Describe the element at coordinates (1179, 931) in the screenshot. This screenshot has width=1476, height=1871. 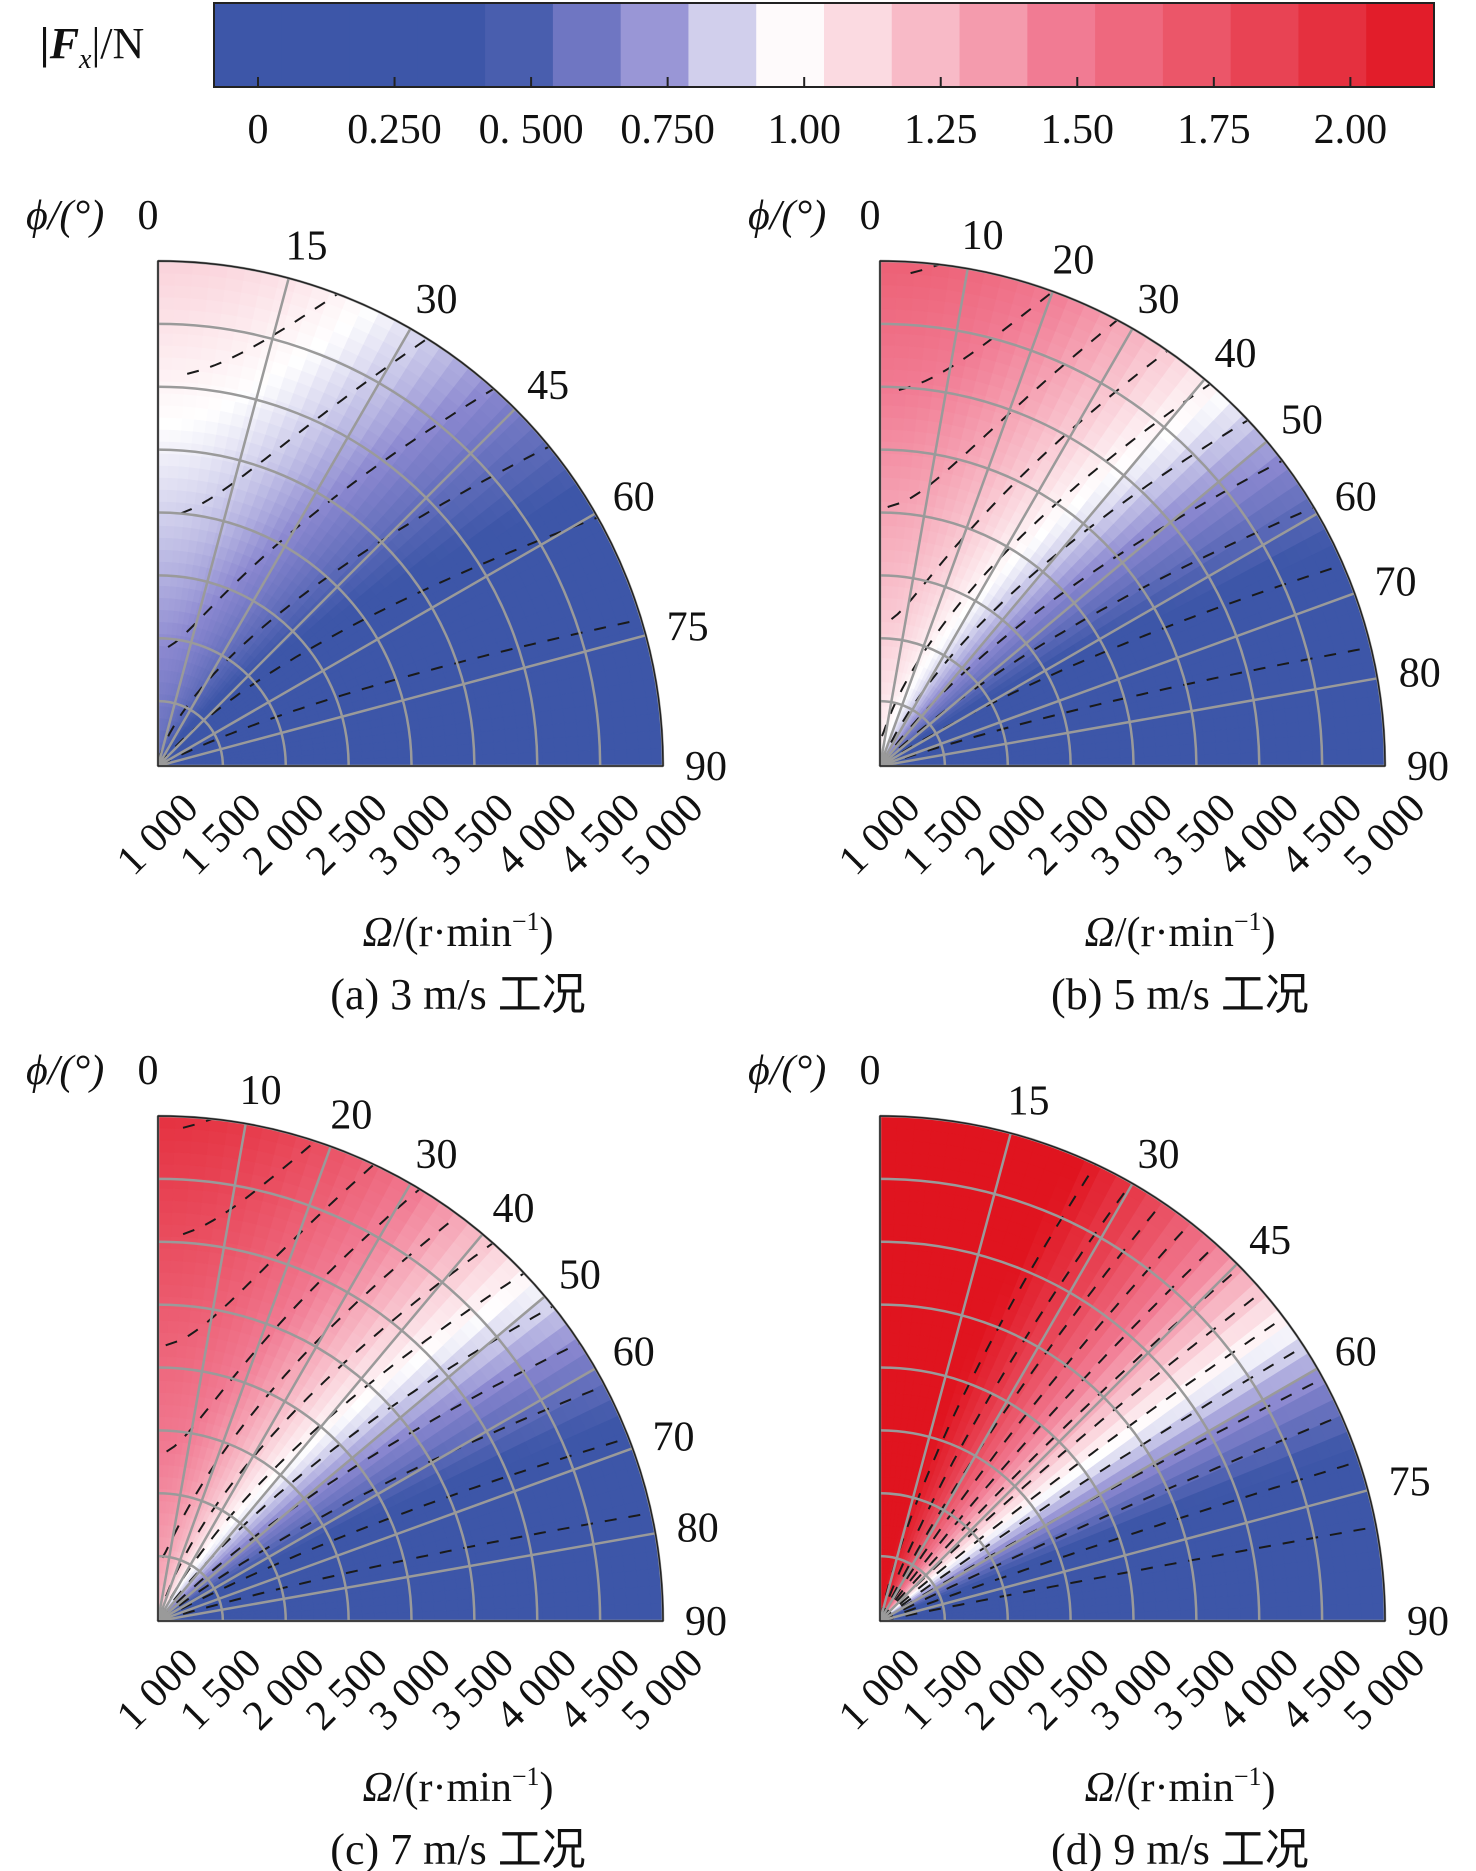
I see `omega-axis-label: Ω/(r·min−1)` at that location.